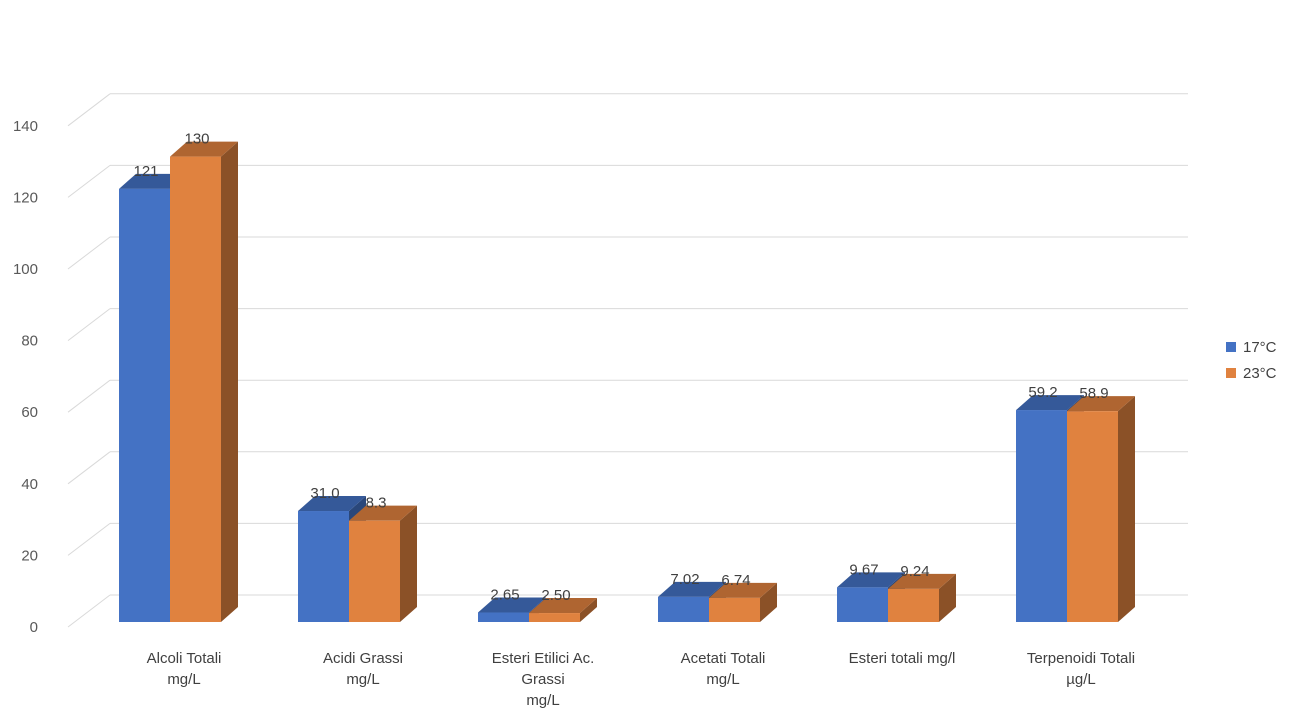  What do you see at coordinates (902, 658) in the screenshot?
I see `category-label: Esteri totali mg/l` at bounding box center [902, 658].